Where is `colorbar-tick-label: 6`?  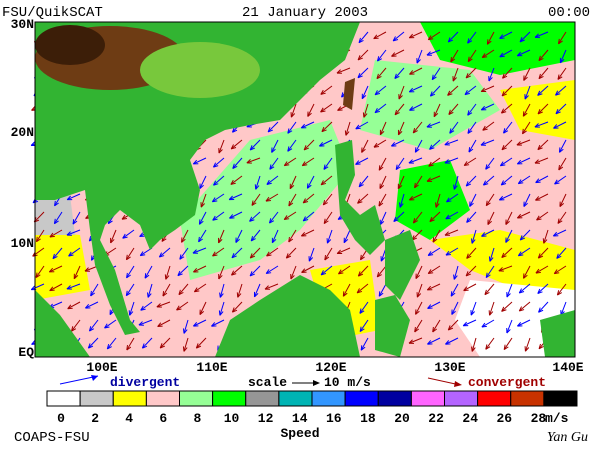 colorbar-tick-label: 6 is located at coordinates (163, 418).